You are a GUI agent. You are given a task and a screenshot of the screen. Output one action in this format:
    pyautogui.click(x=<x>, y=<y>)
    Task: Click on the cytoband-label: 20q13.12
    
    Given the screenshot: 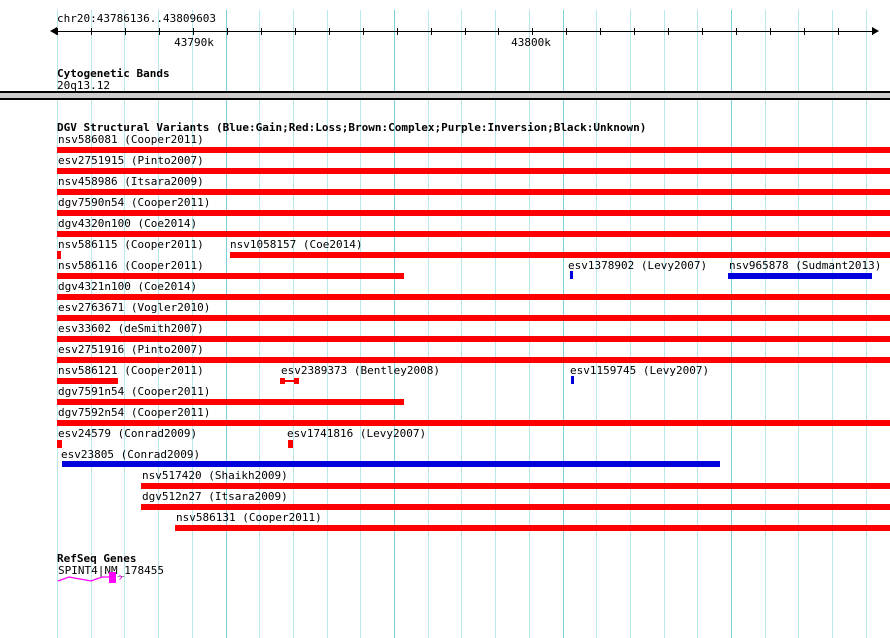 What is the action you would take?
    pyautogui.click(x=83, y=85)
    